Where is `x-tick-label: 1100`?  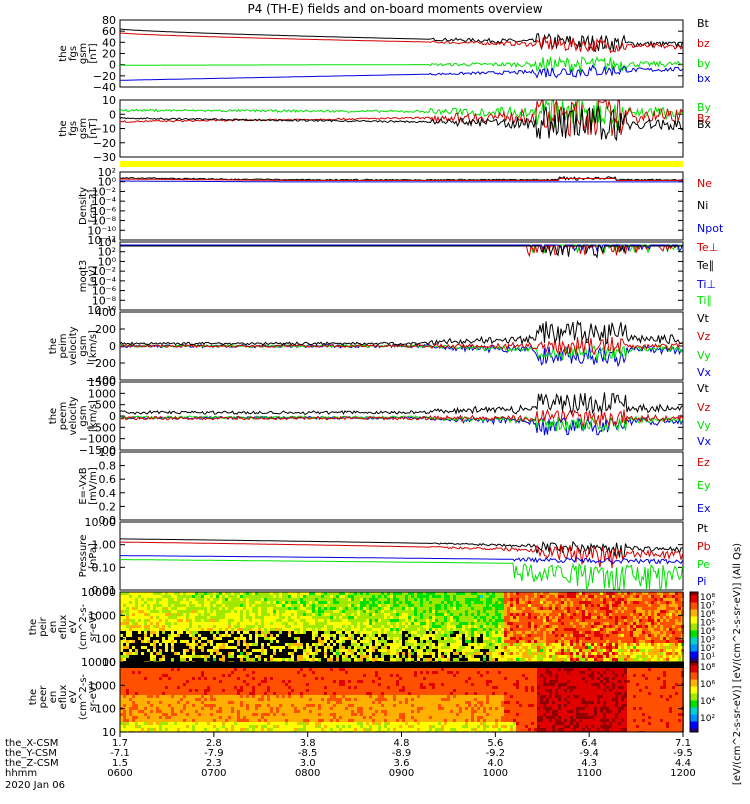
x-tick-label: 1100 is located at coordinates (588, 773).